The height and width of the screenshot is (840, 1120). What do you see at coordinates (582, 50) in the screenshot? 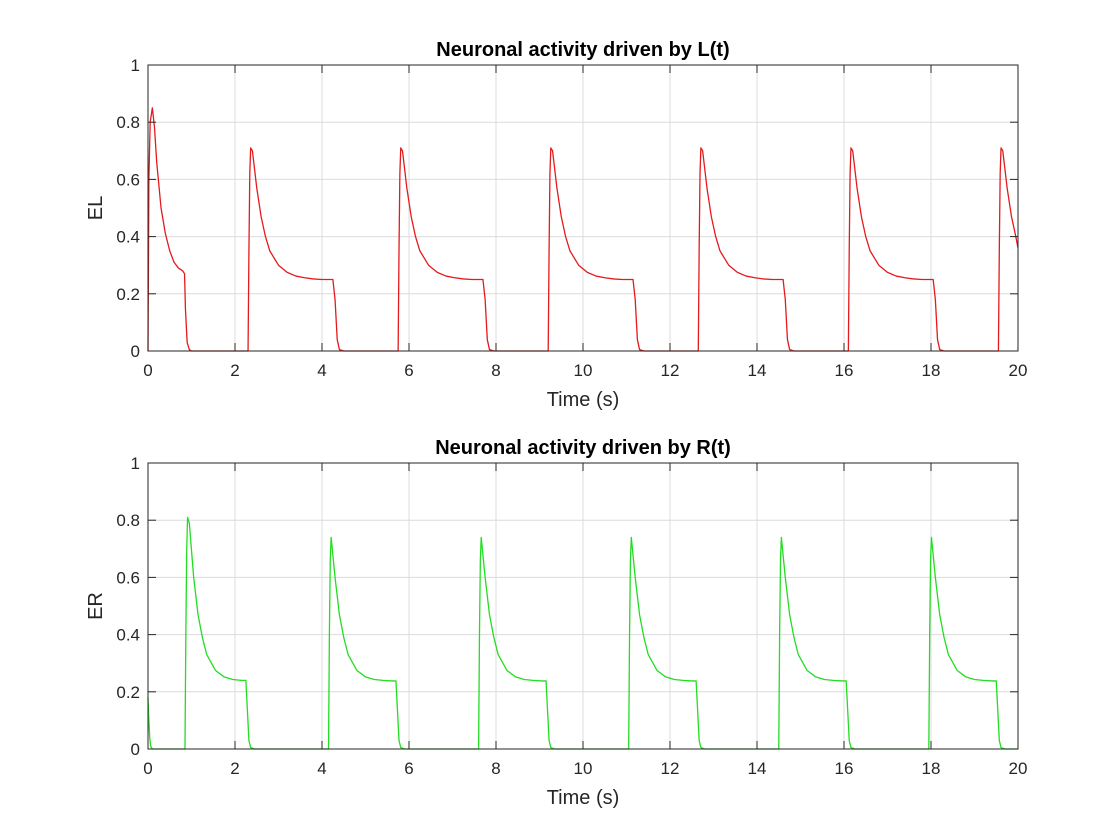
I see `chart-title: Neuronal activity driven by L(t)` at bounding box center [582, 50].